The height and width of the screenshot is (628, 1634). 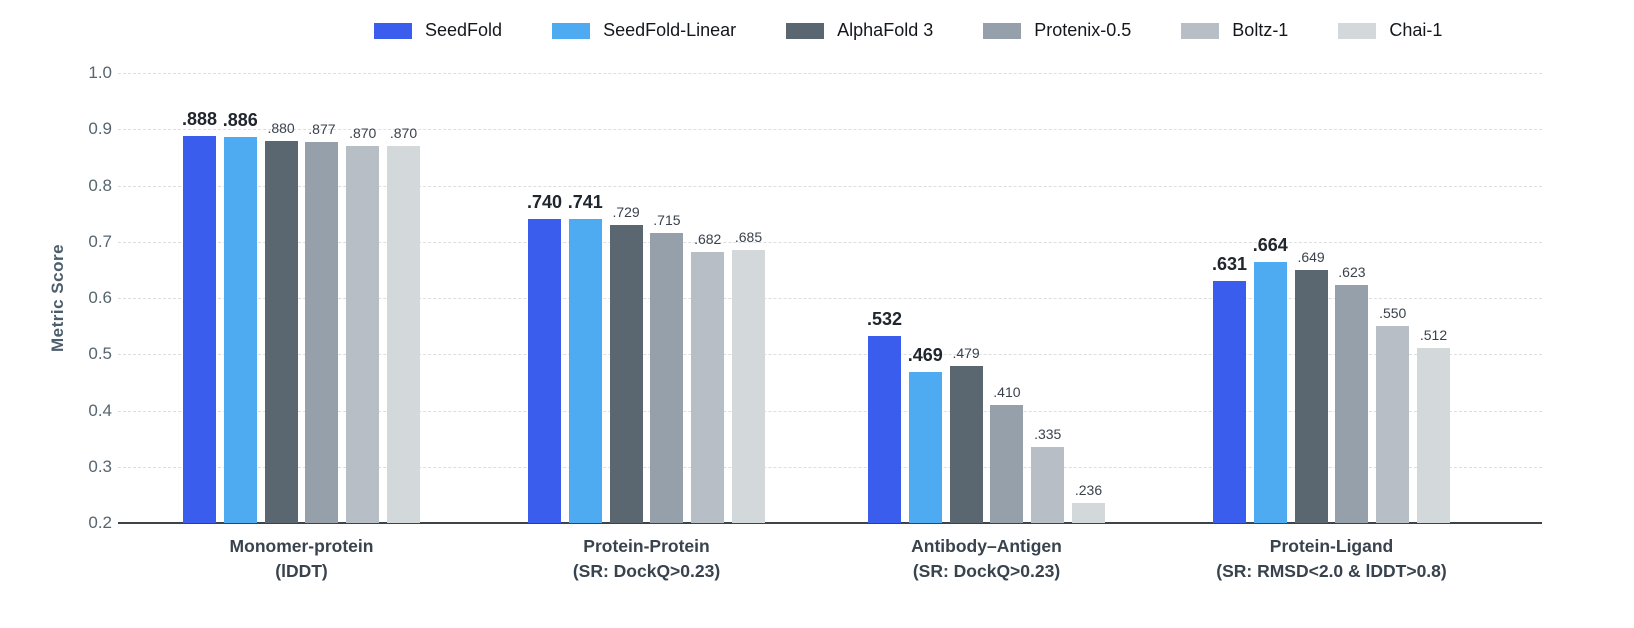 I want to click on bar-value-label: .479, so click(x=966, y=353).